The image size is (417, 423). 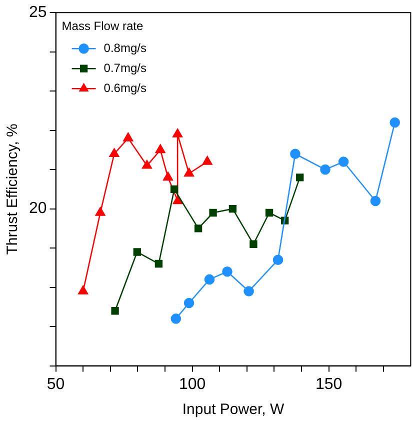 What do you see at coordinates (125, 67) in the screenshot?
I see `legend-label: 0.7mg/s` at bounding box center [125, 67].